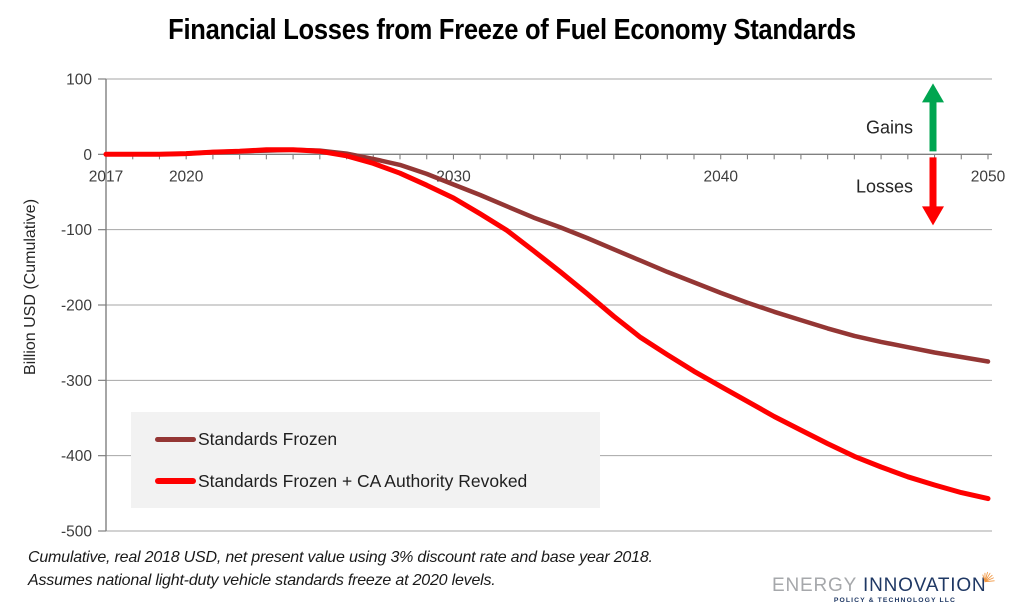  Describe the element at coordinates (76, 381) in the screenshot. I see `y-tick-label: -300` at that location.